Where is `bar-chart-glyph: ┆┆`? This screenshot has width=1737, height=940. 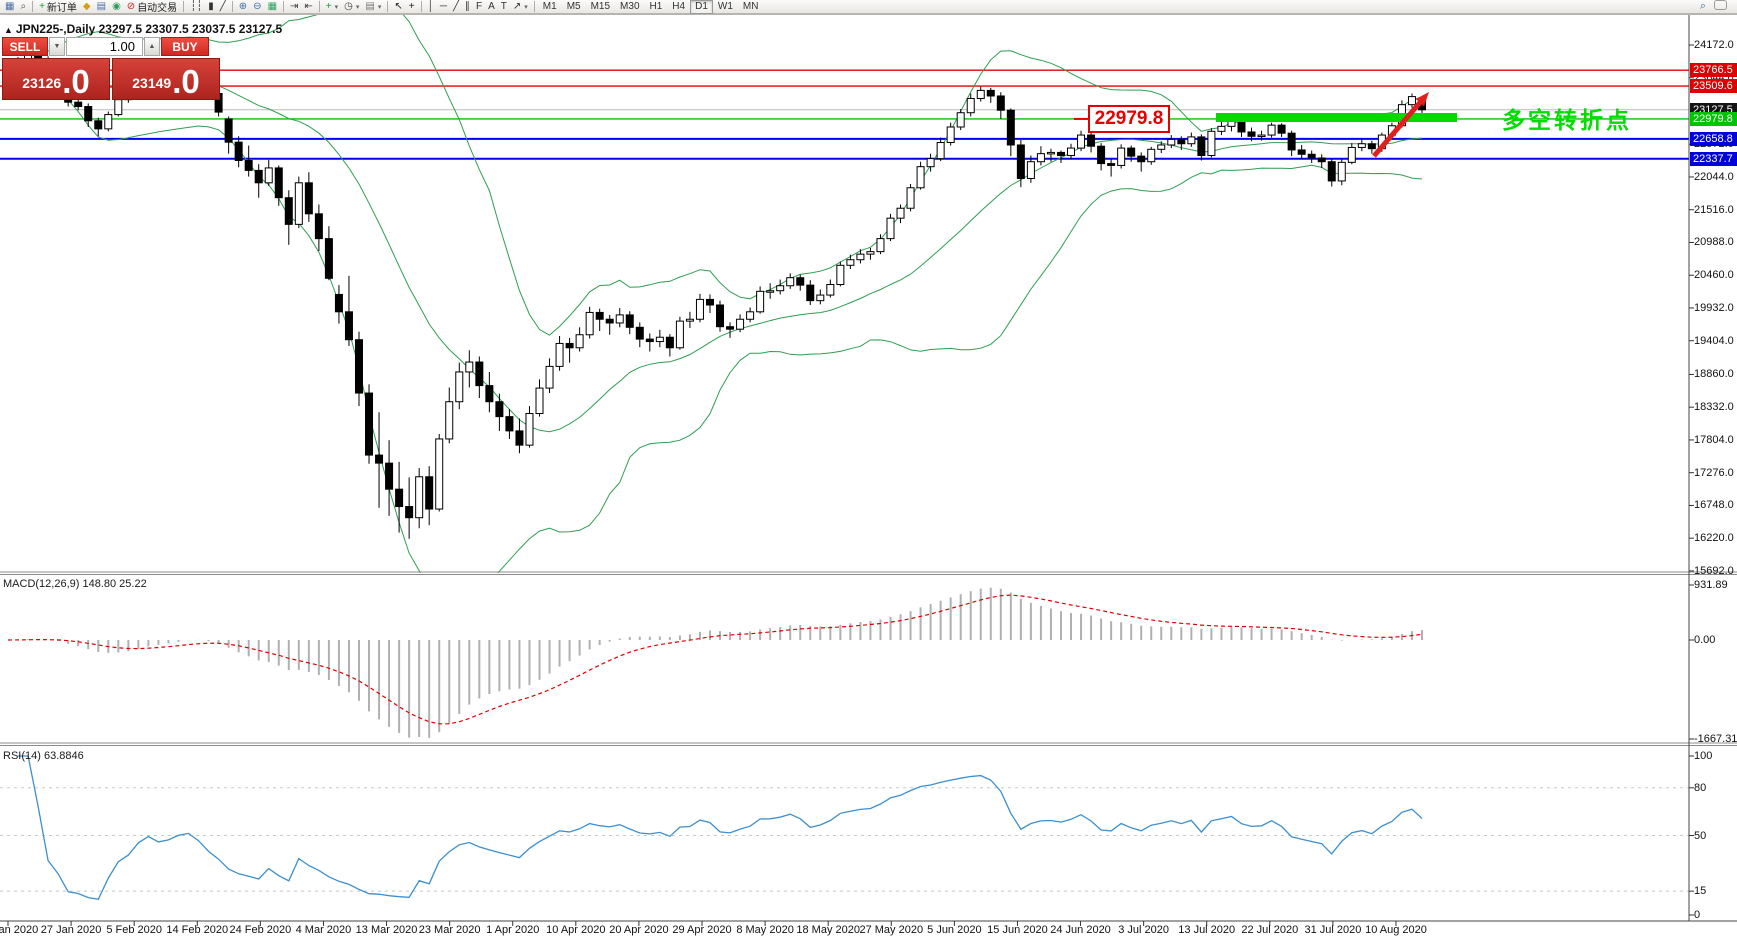 bar-chart-glyph: ┆┆ is located at coordinates (196, 6).